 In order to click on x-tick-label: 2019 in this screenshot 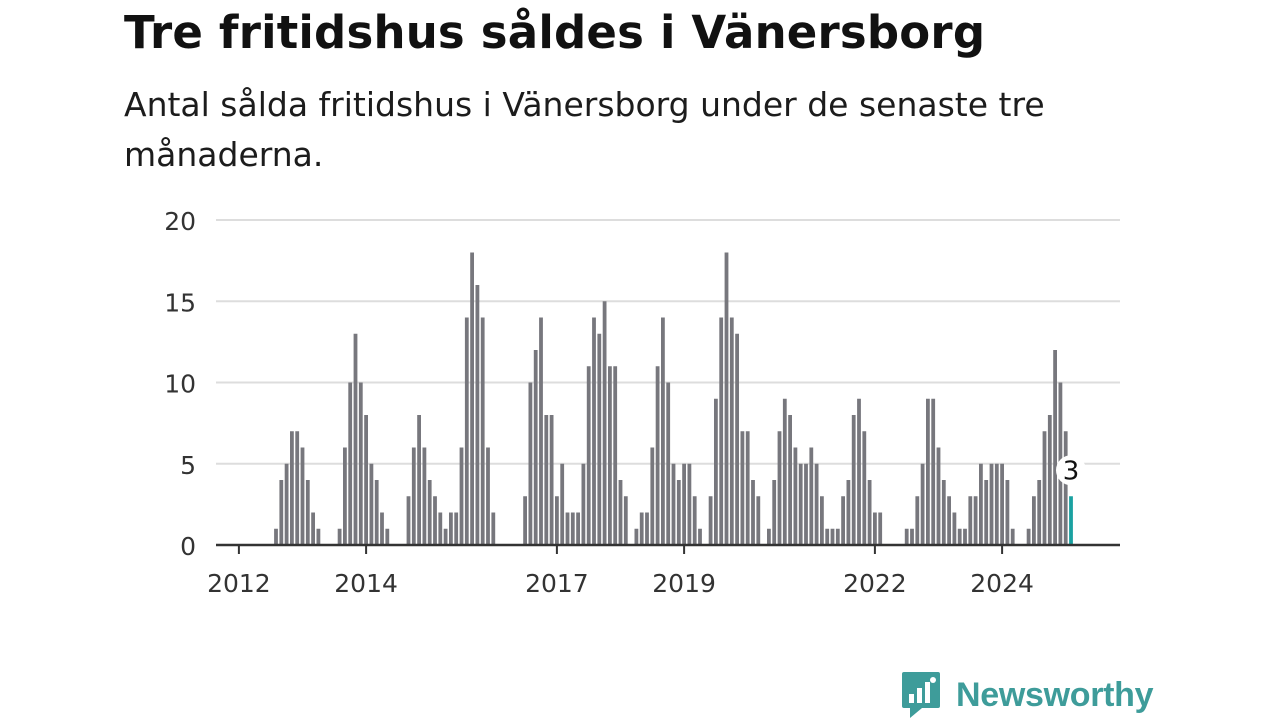, I will do `click(684, 583)`.